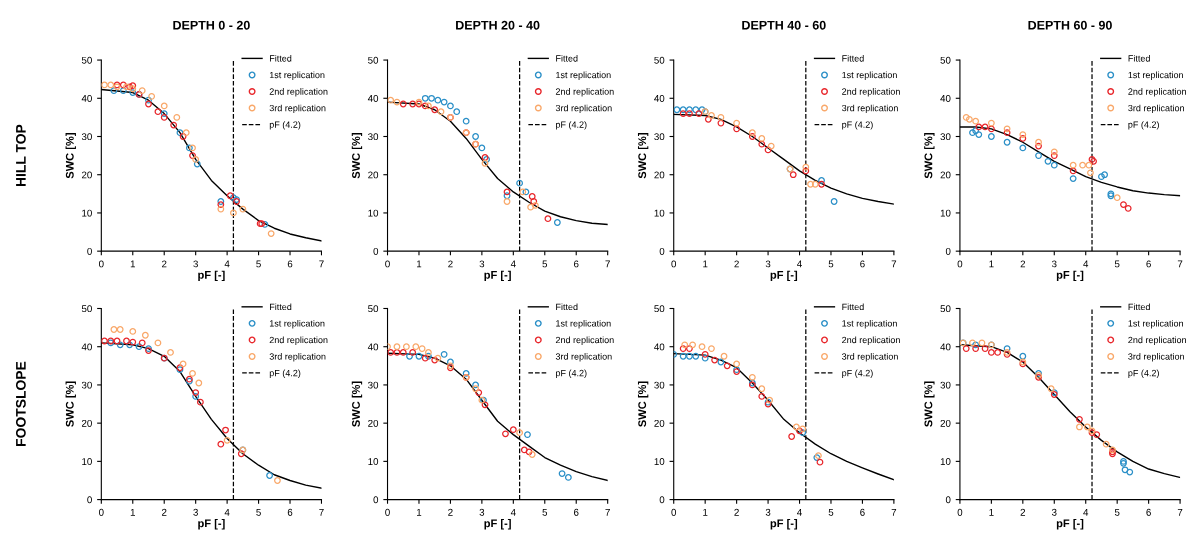 The height and width of the screenshot is (546, 1192). What do you see at coordinates (20, 403) in the screenshot?
I see `text: FOOTSLOPE` at bounding box center [20, 403].